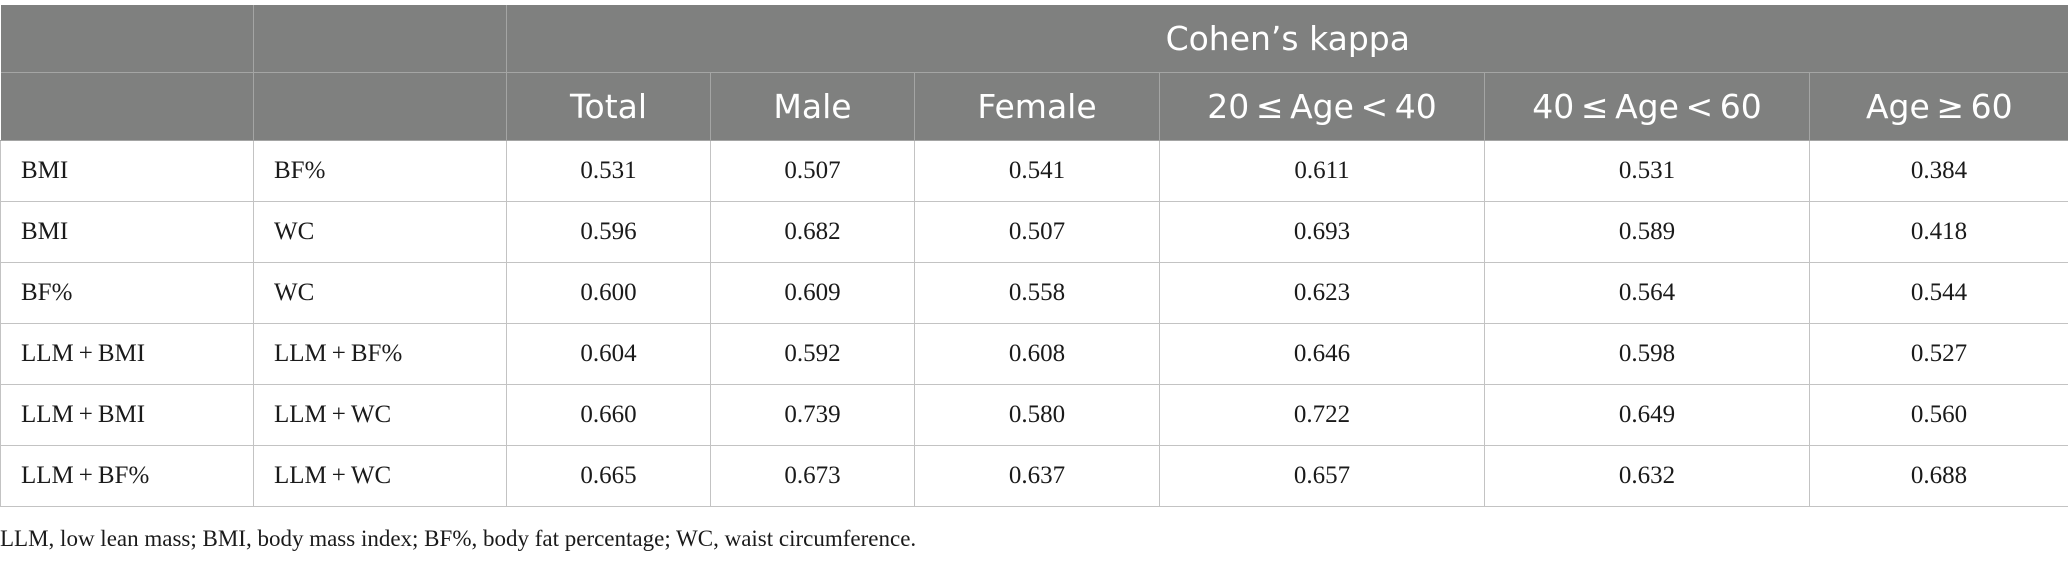 This screenshot has width=2068, height=562. Describe the element at coordinates (380, 171) in the screenshot. I see `row-measure-b: BF%` at that location.